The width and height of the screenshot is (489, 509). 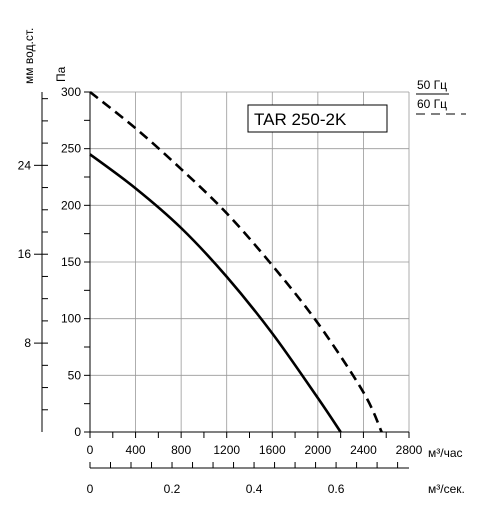 What do you see at coordinates (75, 375) in the screenshot?
I see `y-tick-label: 50` at bounding box center [75, 375].